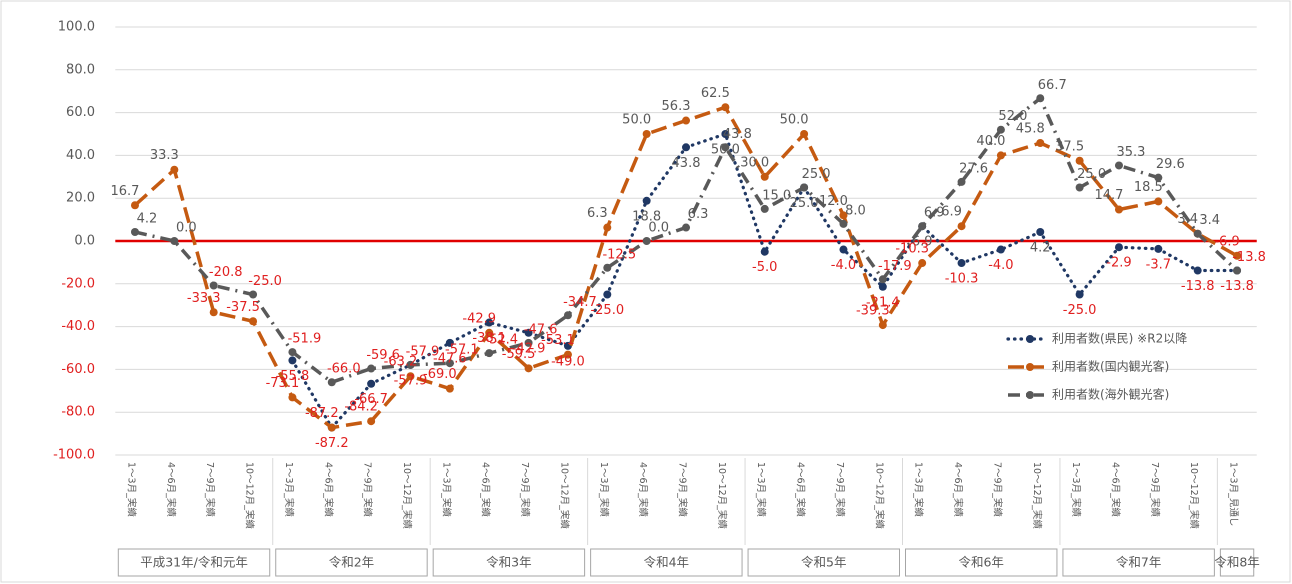  Describe the element at coordinates (226, 272) in the screenshot. I see `data-label: -20.8` at that location.